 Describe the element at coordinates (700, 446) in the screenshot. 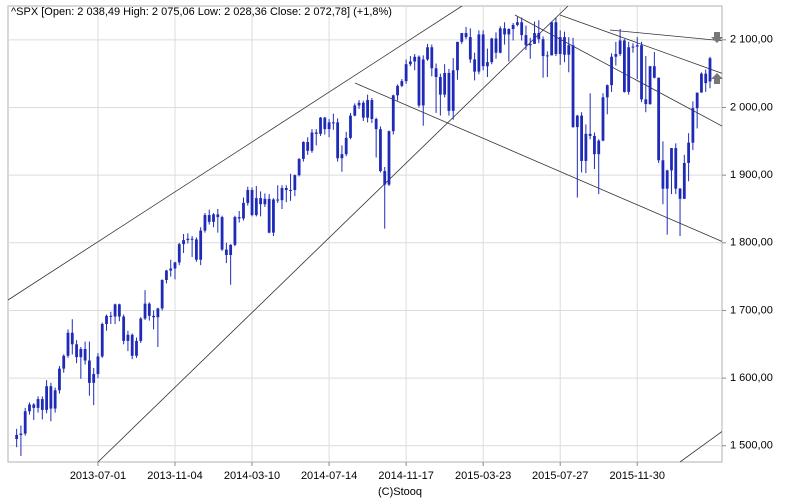

I see `trend-line` at that location.